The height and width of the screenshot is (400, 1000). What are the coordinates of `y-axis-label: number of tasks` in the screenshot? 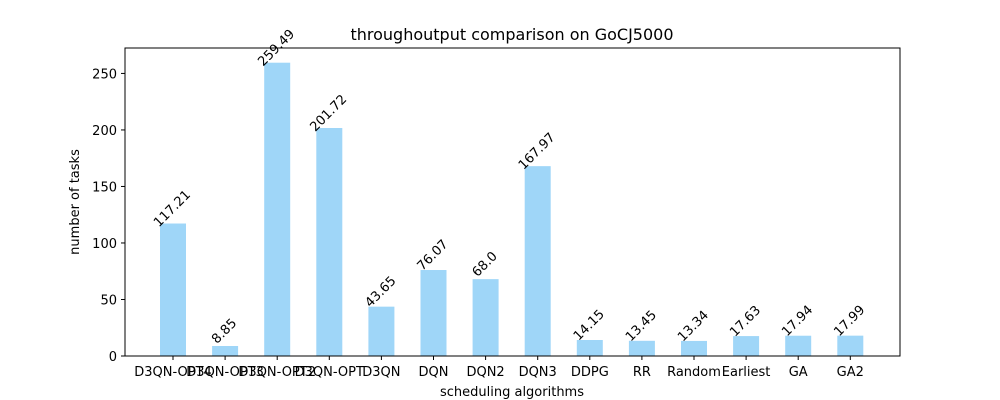 It's located at (75, 202).